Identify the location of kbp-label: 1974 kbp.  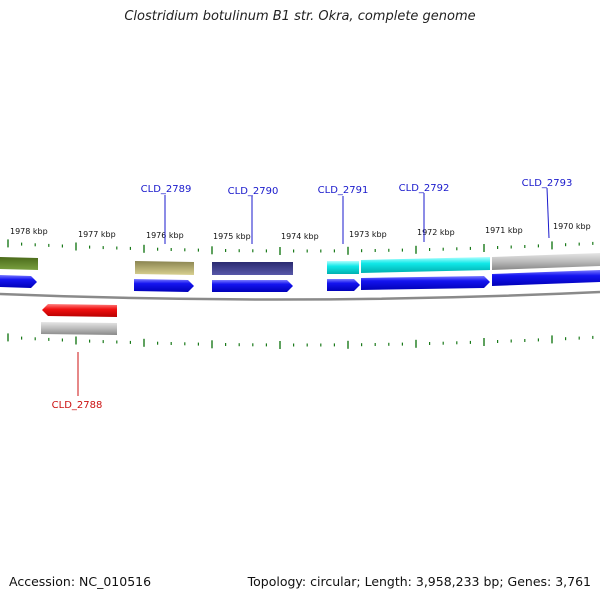
(300, 236).